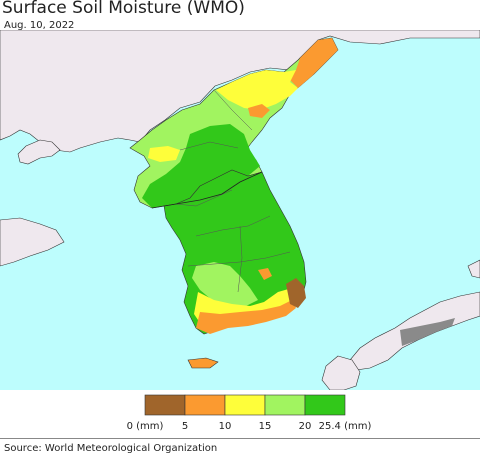 The width and height of the screenshot is (480, 461). Describe the element at coordinates (39, 25) in the screenshot. I see `map-date: Aug. 10, 2022` at that location.